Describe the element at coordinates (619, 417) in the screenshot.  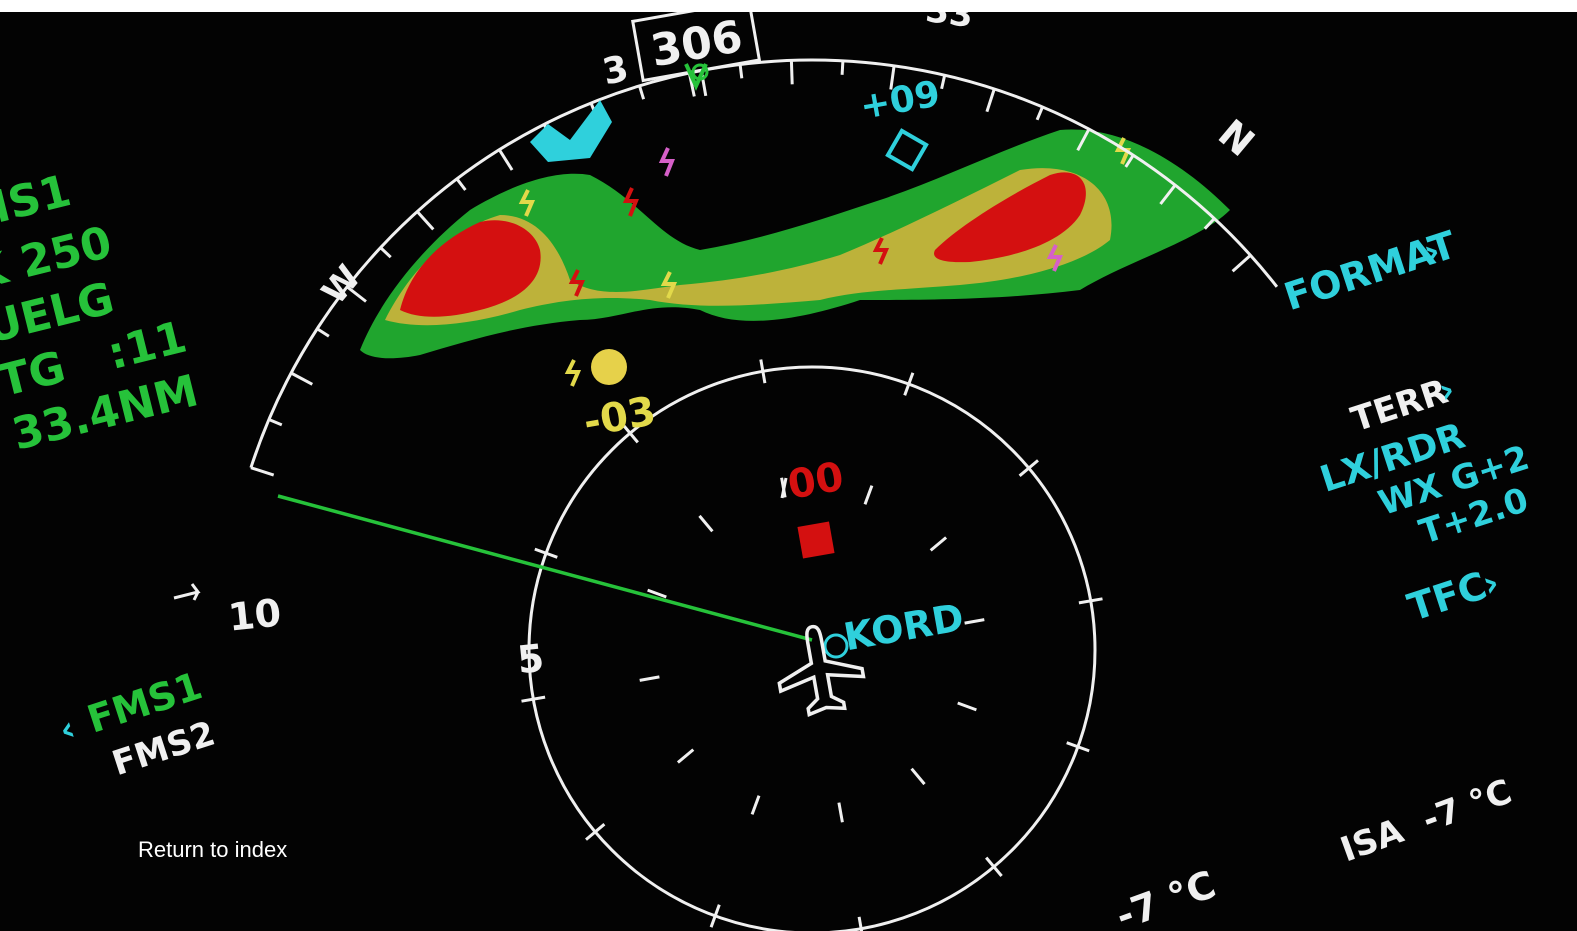
I see `traffic-relative-altitude-2: -03` at that location.